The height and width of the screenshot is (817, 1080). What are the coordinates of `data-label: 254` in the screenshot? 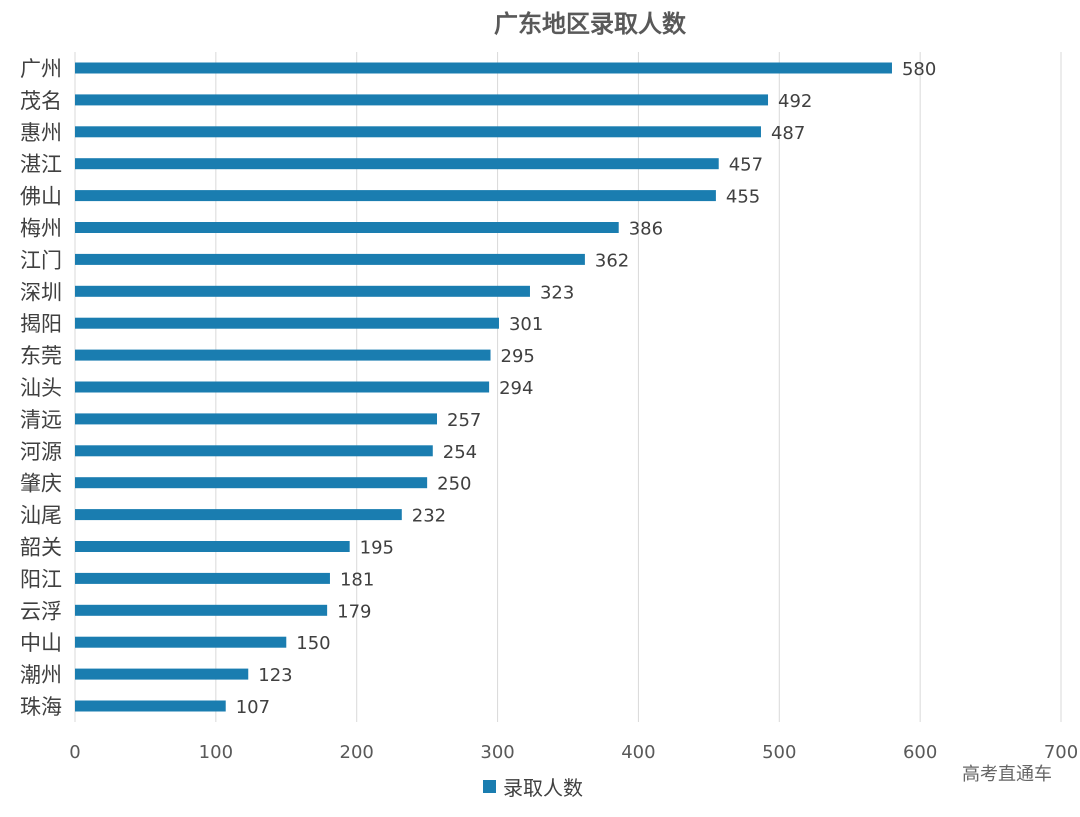 It's located at (460, 452).